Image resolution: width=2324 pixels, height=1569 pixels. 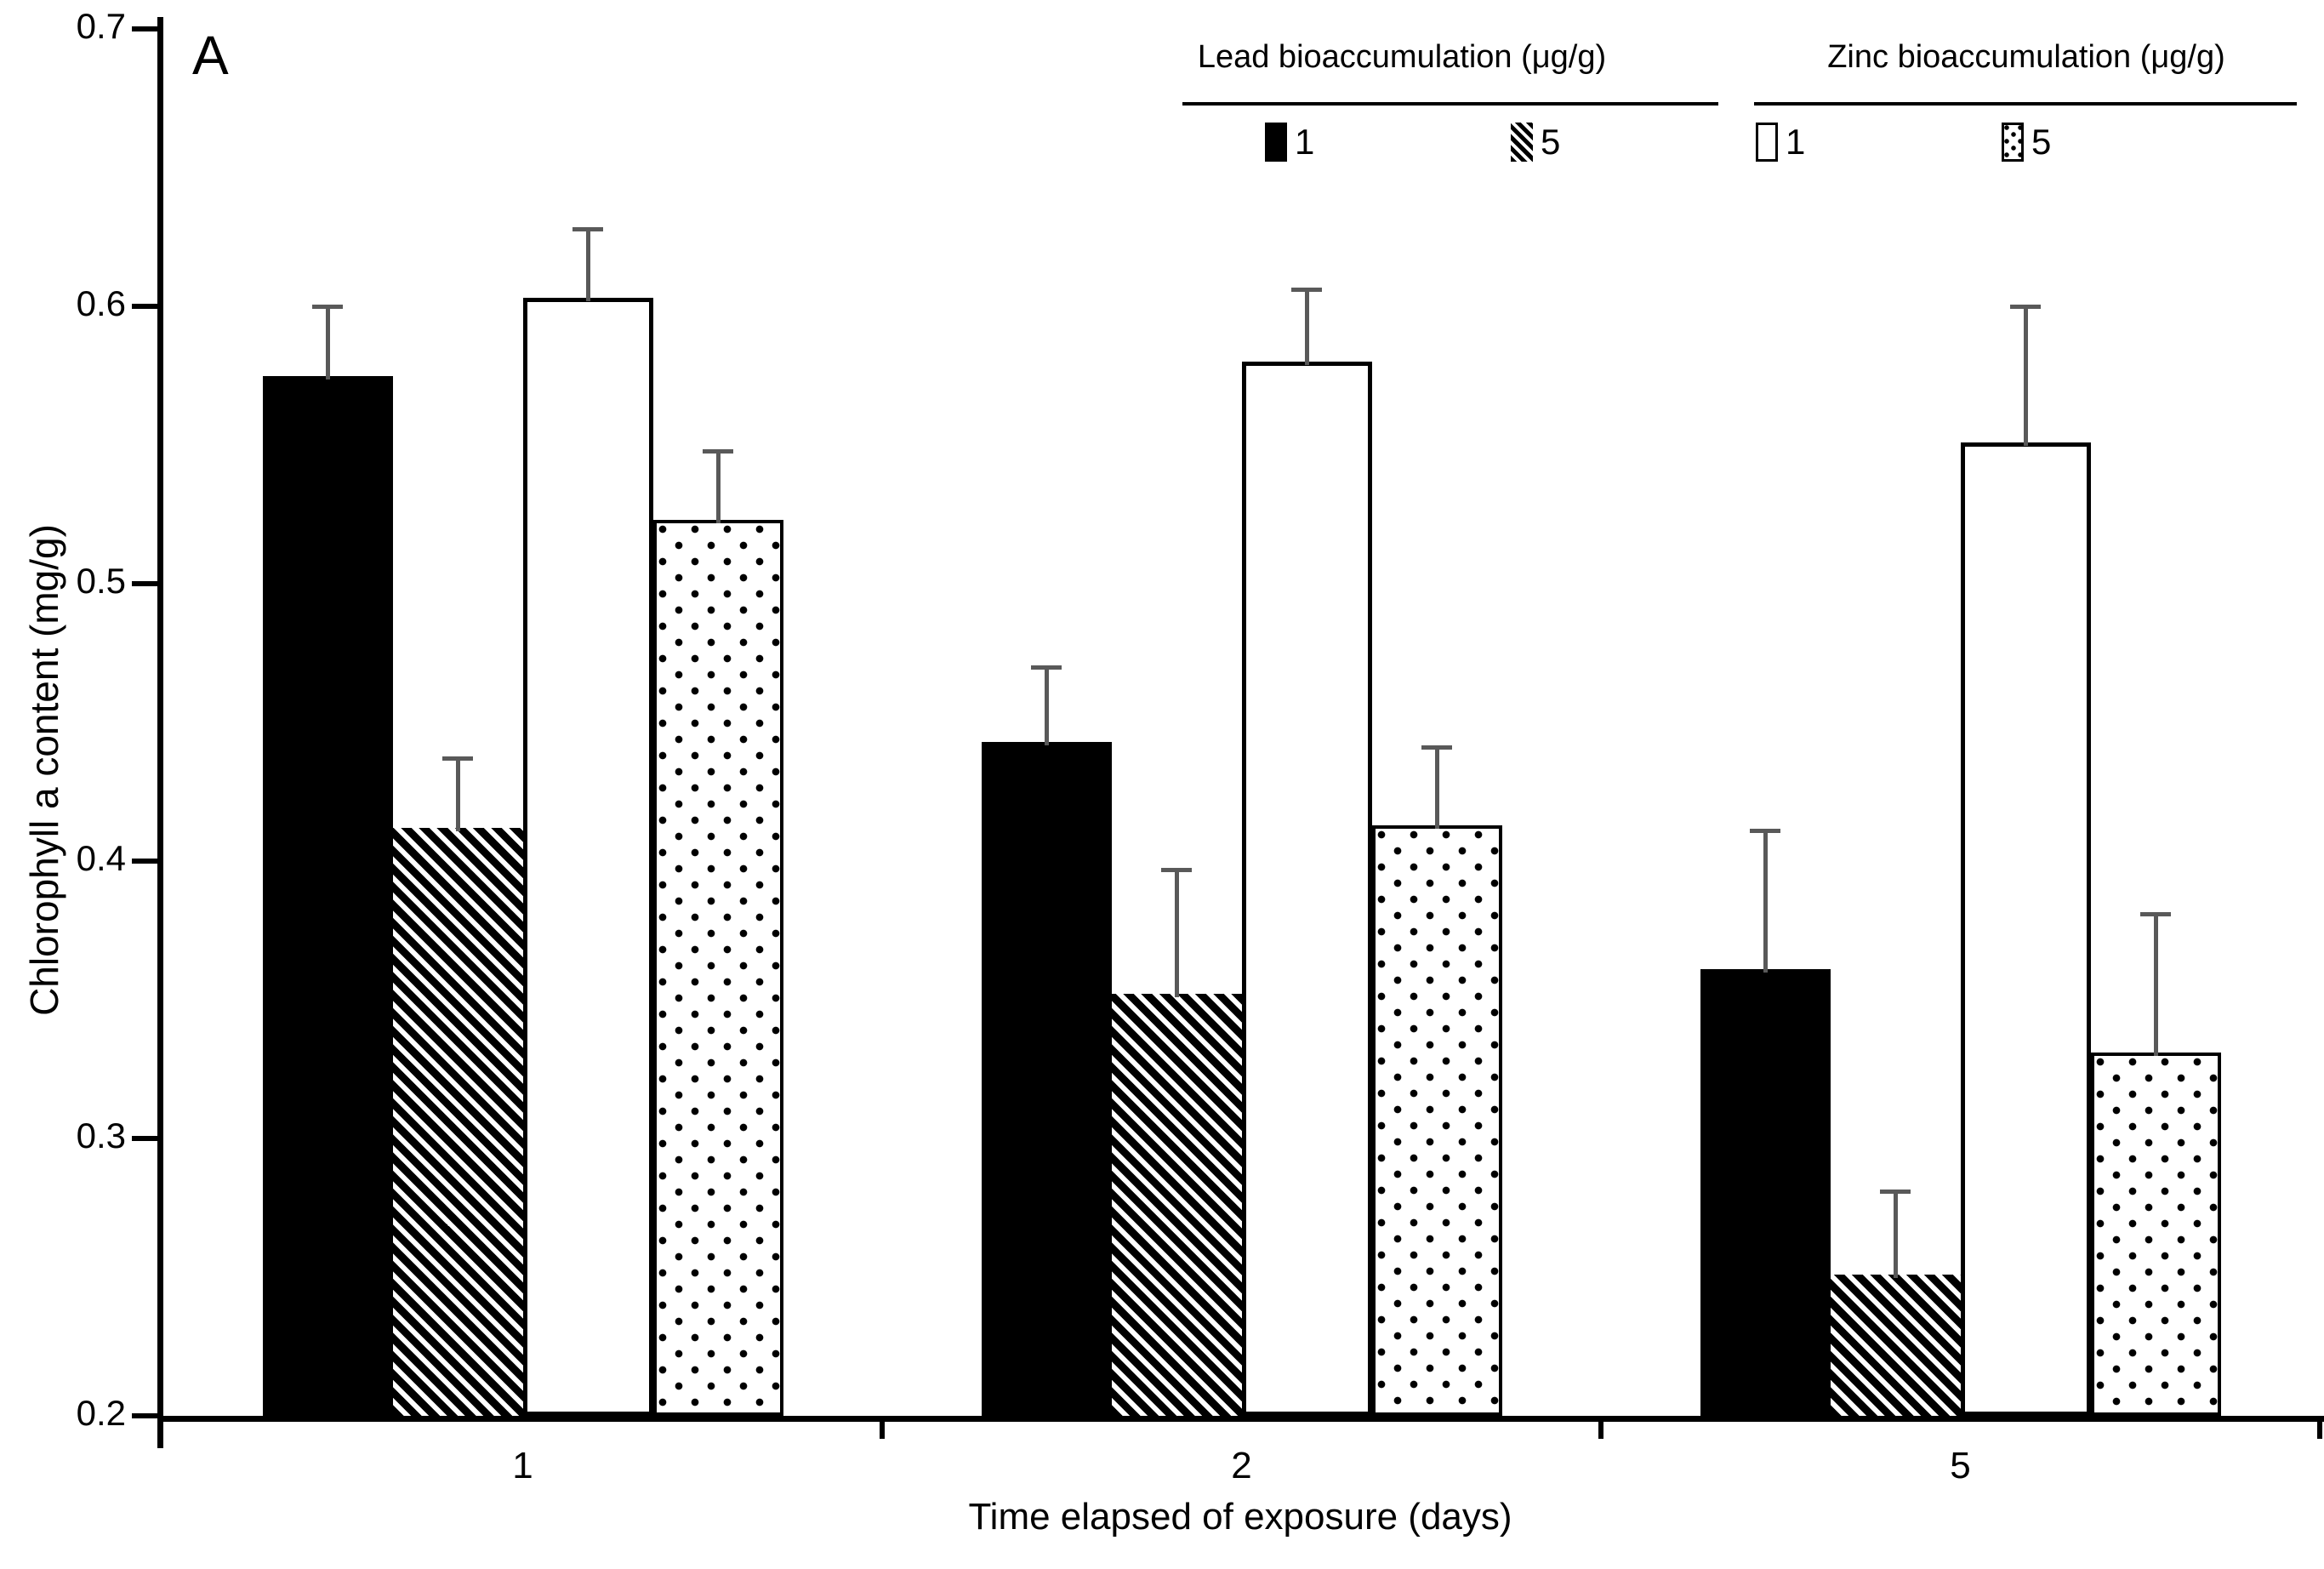 What do you see at coordinates (1240, 1419) in the screenshot?
I see `x-axis-line` at bounding box center [1240, 1419].